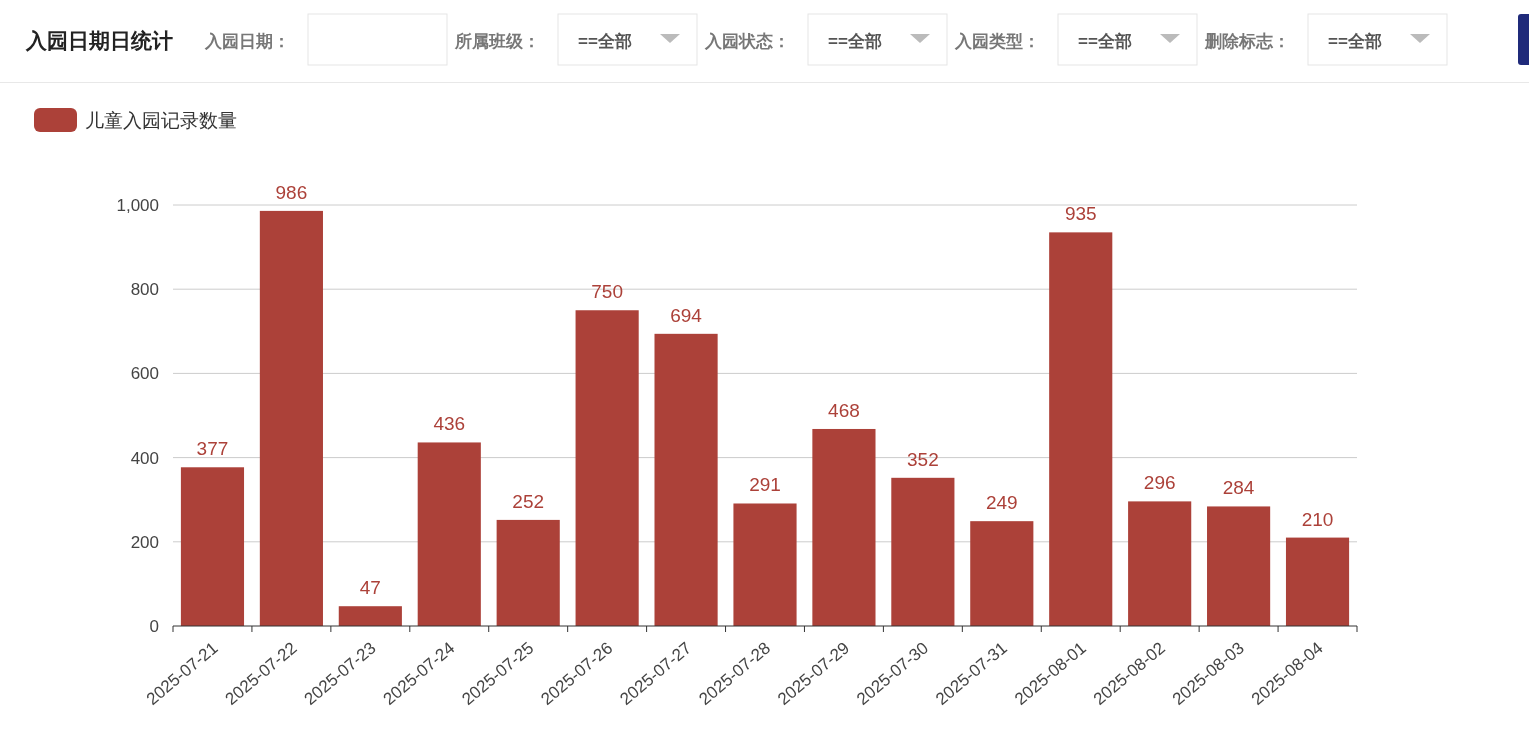 This screenshot has width=1529, height=745. I want to click on data-label: 436, so click(449, 424).